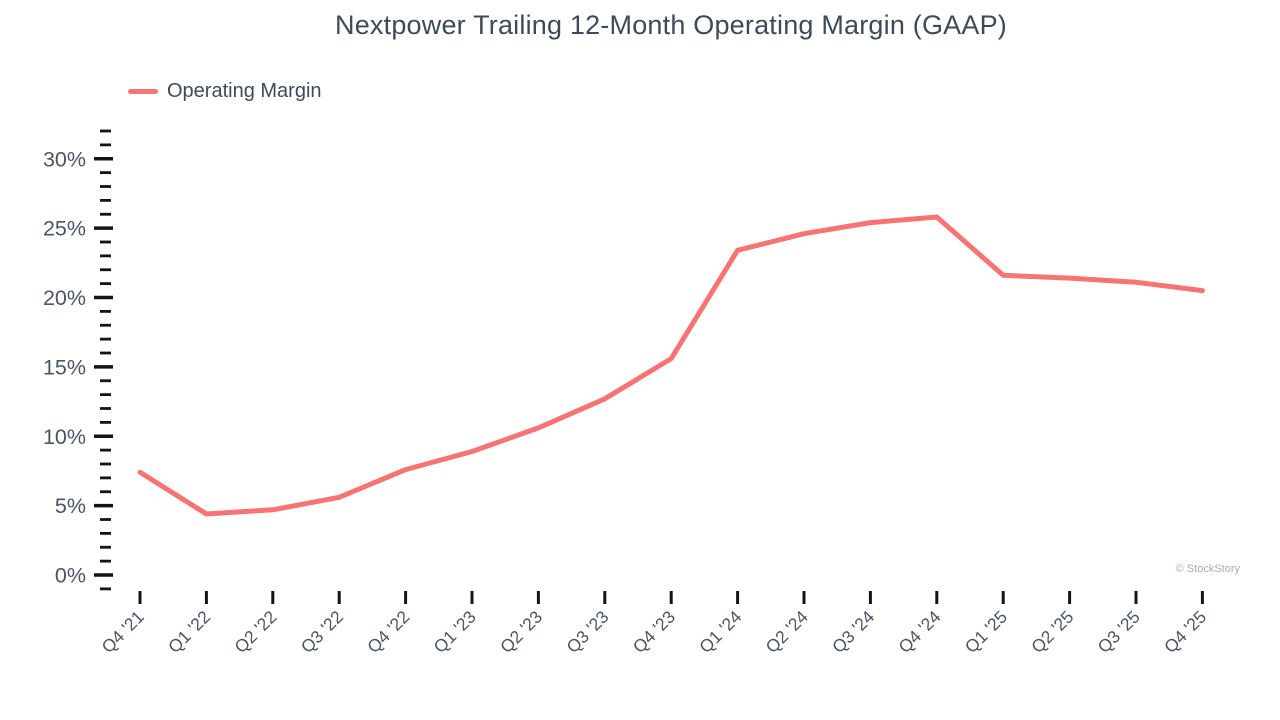 The width and height of the screenshot is (1280, 720). I want to click on x-tick-label: Q2 '23, so click(521, 632).